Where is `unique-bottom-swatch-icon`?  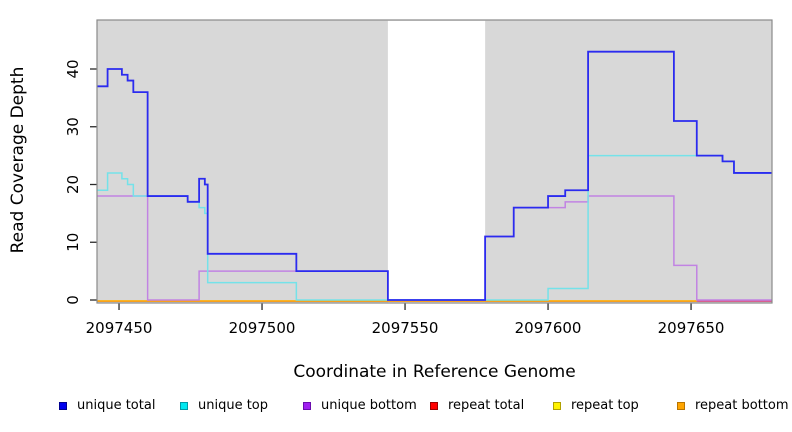 unique-bottom-swatch-icon is located at coordinates (307, 406).